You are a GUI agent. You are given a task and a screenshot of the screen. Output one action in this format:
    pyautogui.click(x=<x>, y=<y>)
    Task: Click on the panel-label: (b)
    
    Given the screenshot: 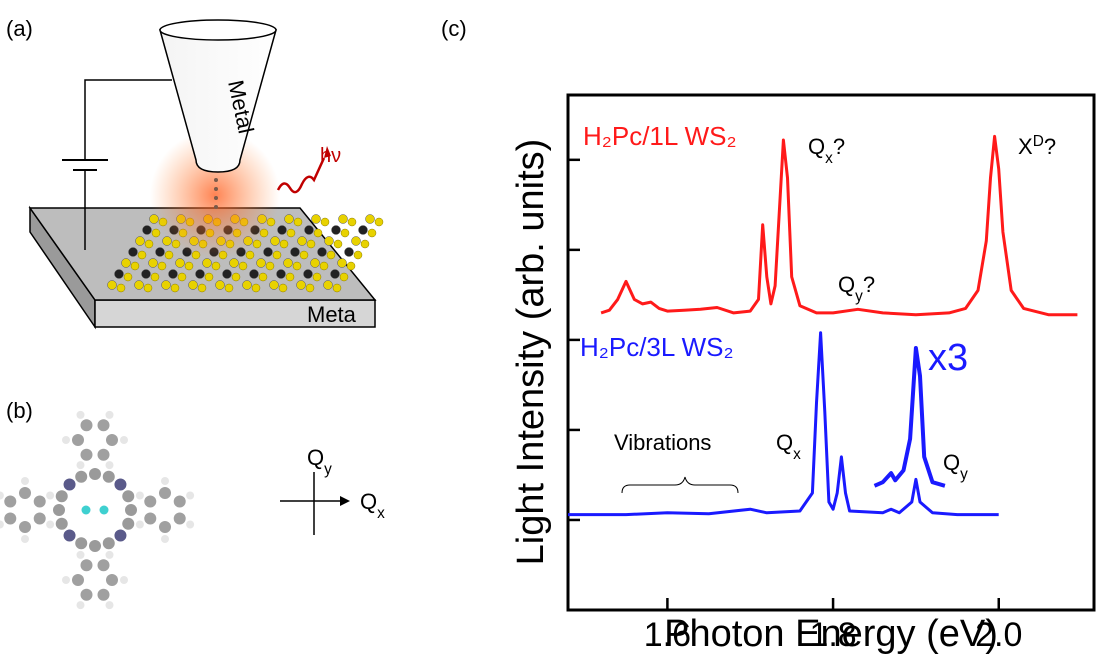 What is the action you would take?
    pyautogui.click(x=19, y=410)
    